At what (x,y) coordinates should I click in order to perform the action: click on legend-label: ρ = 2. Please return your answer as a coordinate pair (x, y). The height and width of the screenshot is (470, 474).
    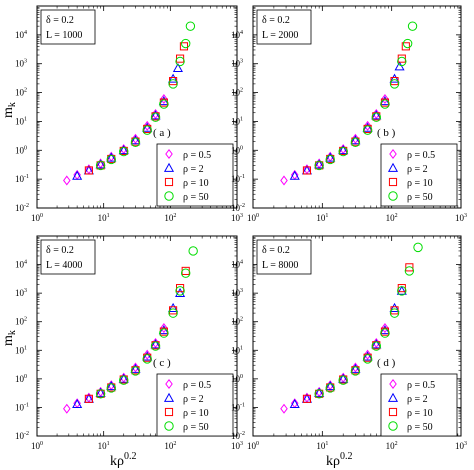
    Looking at the image, I should click on (417, 169).